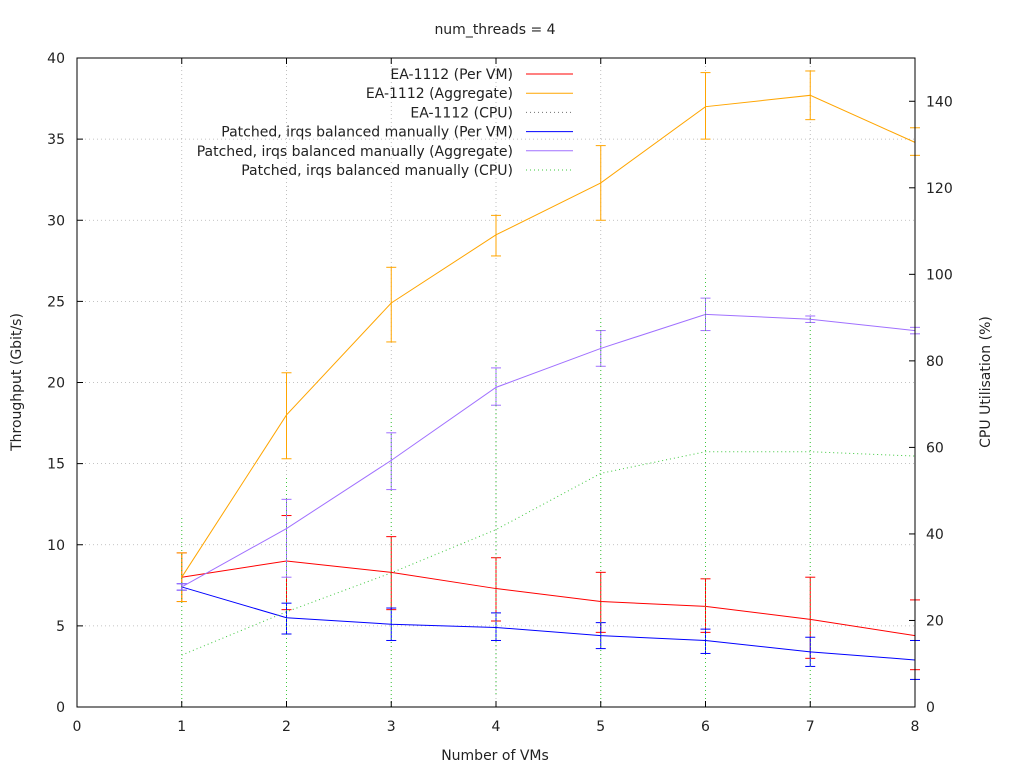 The image size is (1024, 768). I want to click on y-tick-label: 15, so click(56, 465).